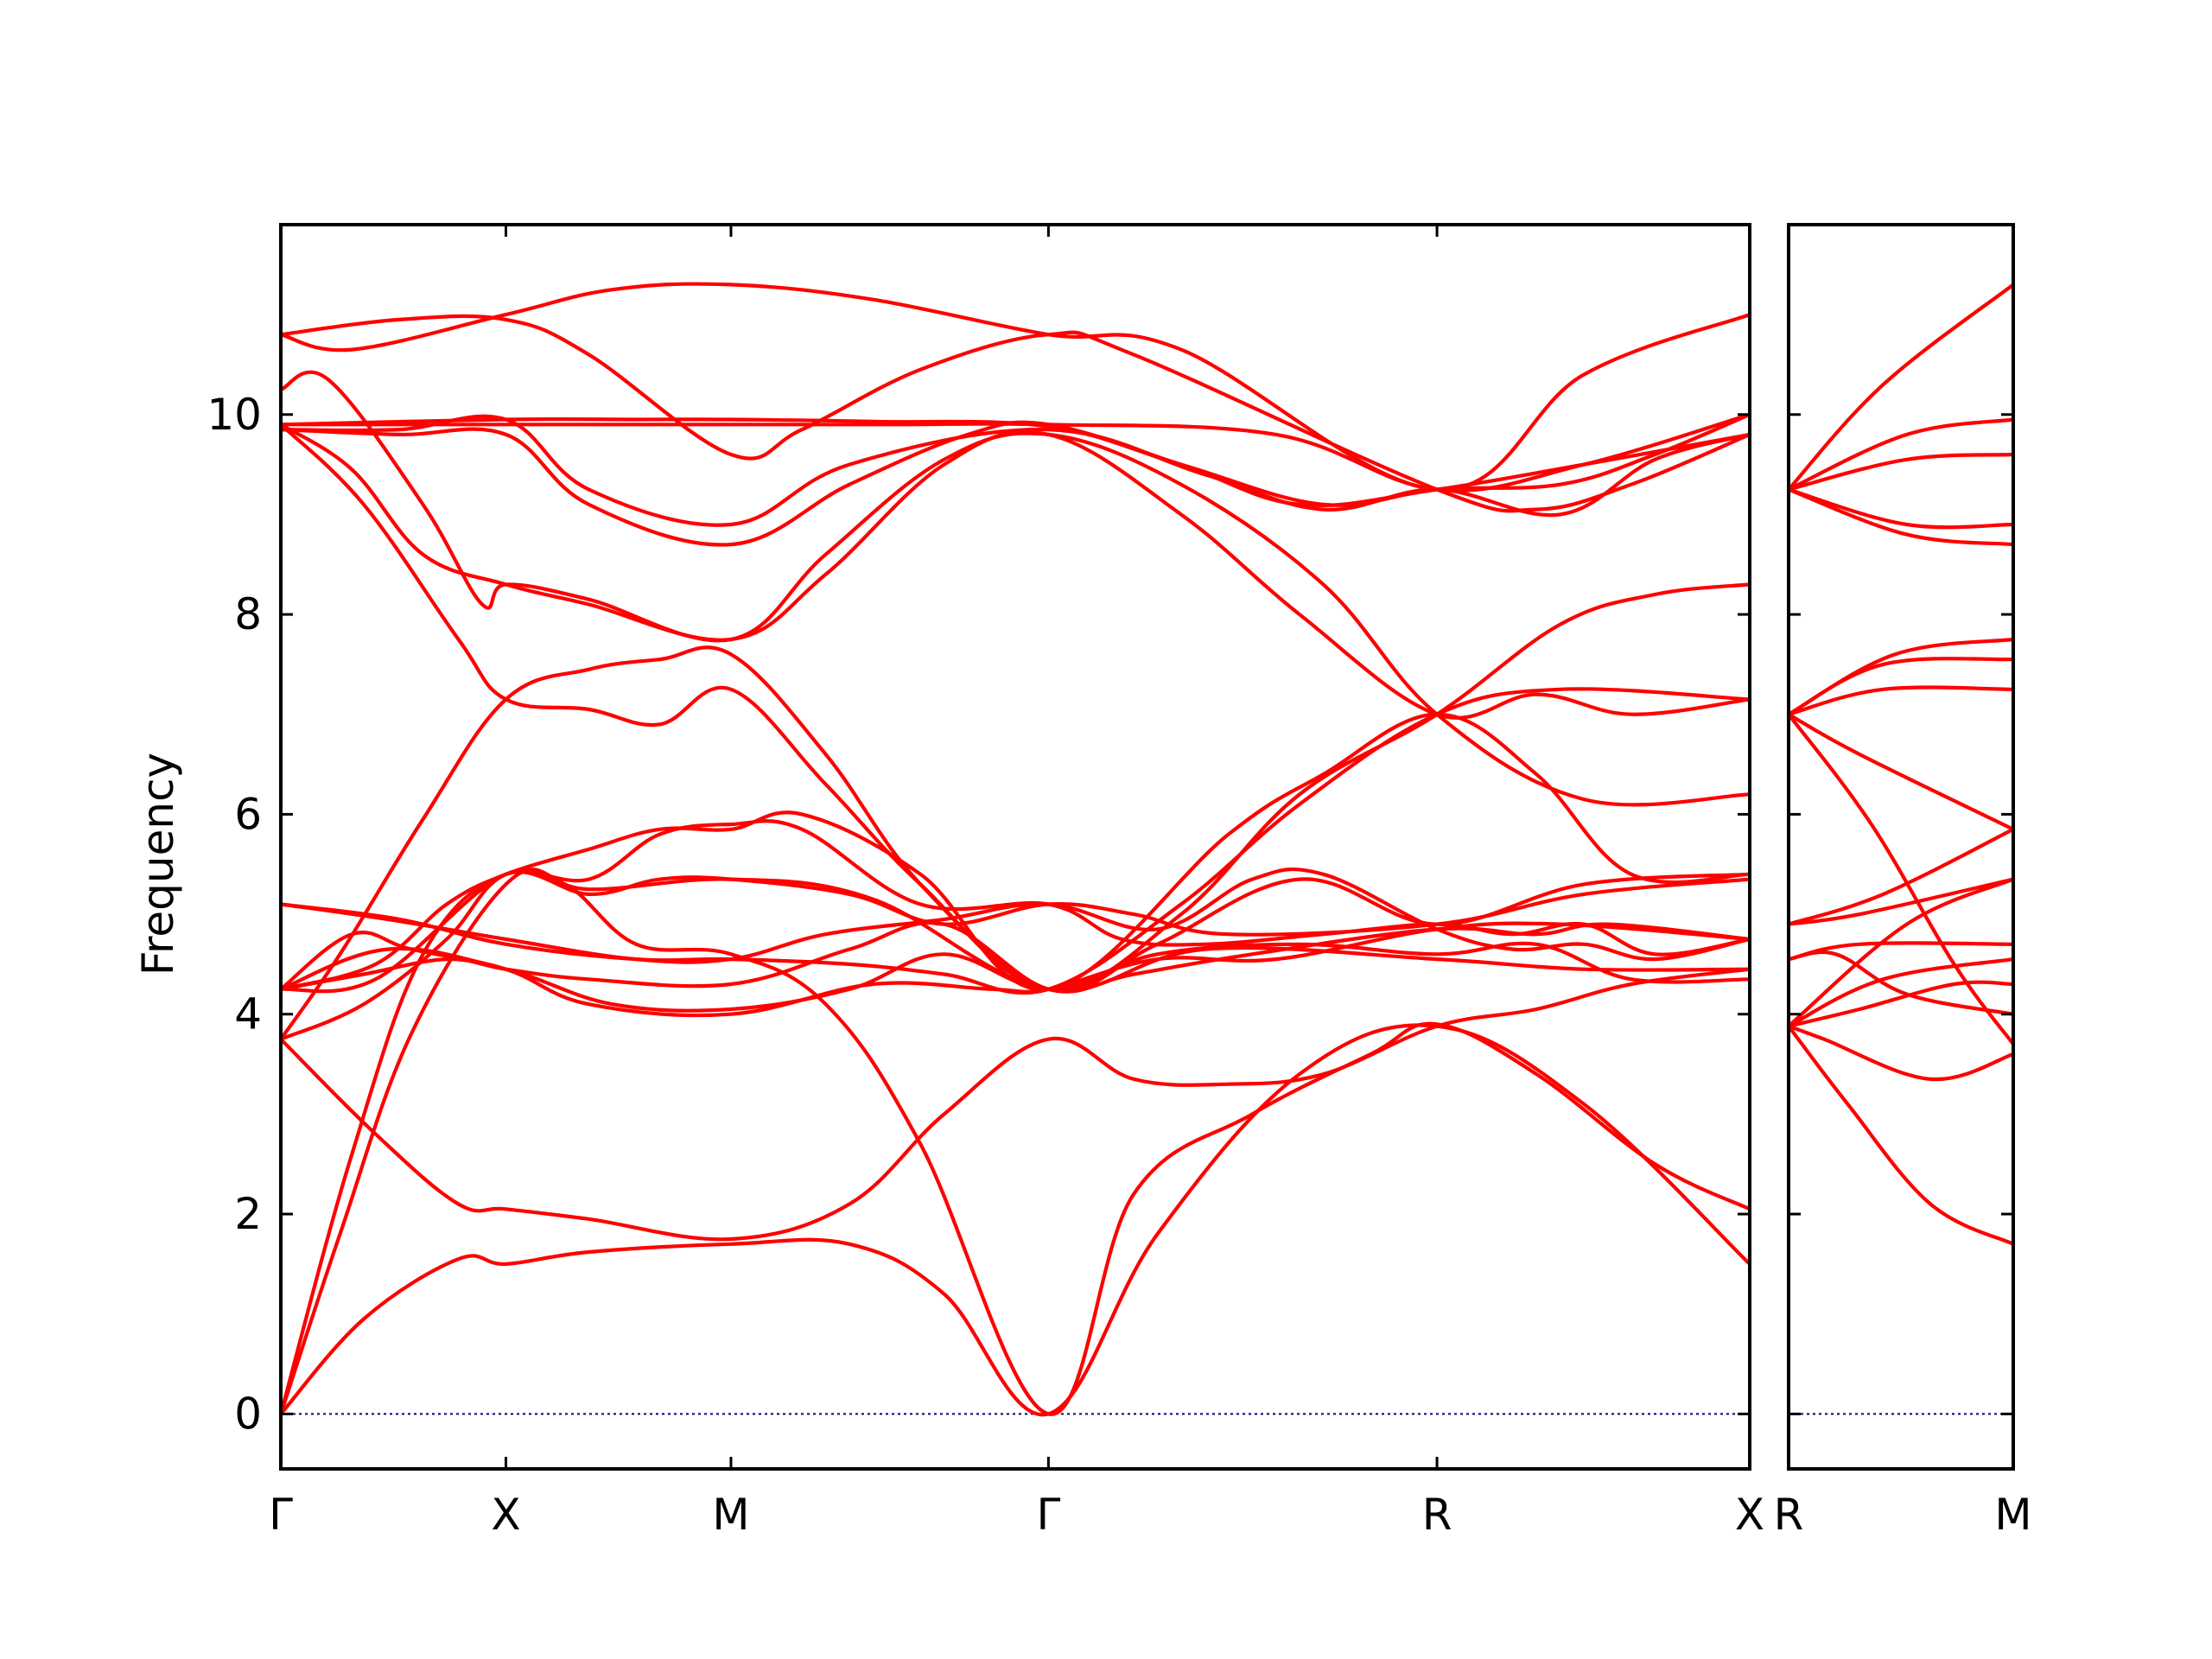  I want to click on y-tick-label: 6, so click(248, 814).